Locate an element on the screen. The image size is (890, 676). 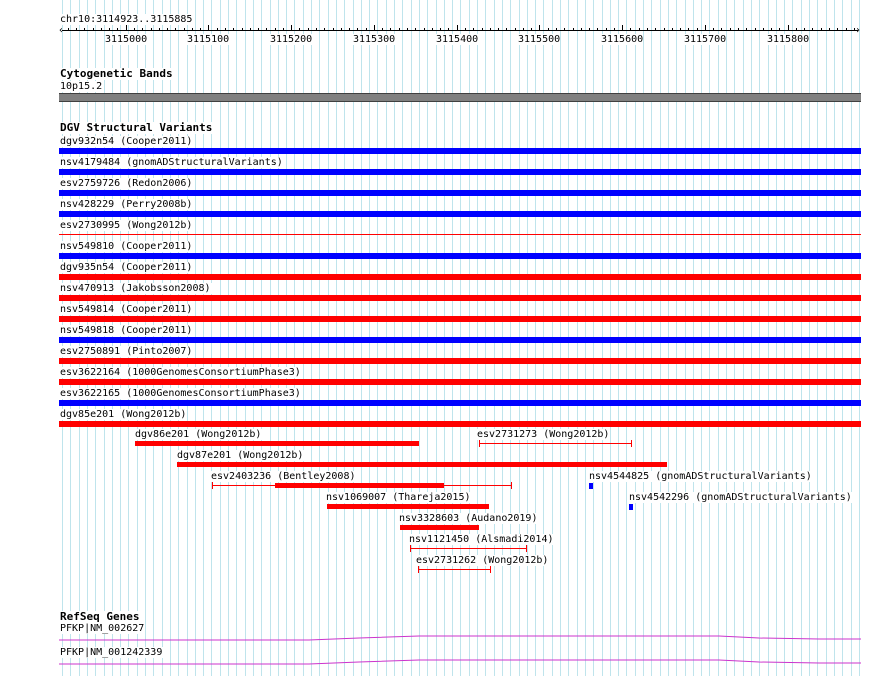
variant-label: esv3622165 (1000GenomesConsortiumPhase3) is located at coordinates (180, 393).